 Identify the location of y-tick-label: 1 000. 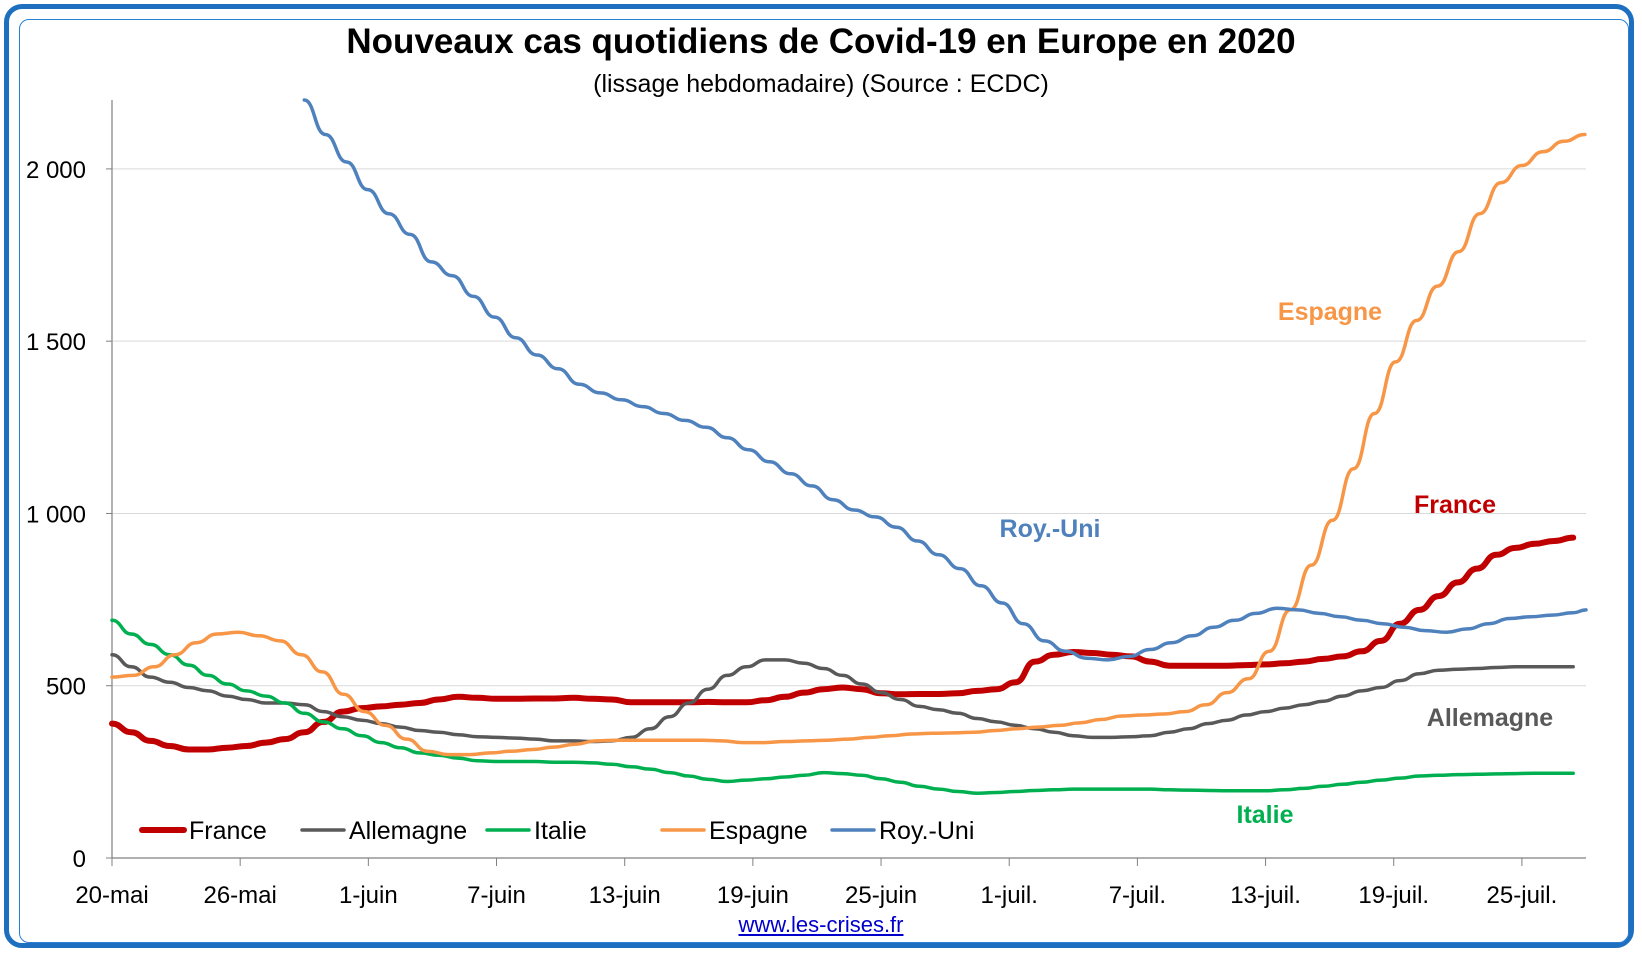
(56, 514).